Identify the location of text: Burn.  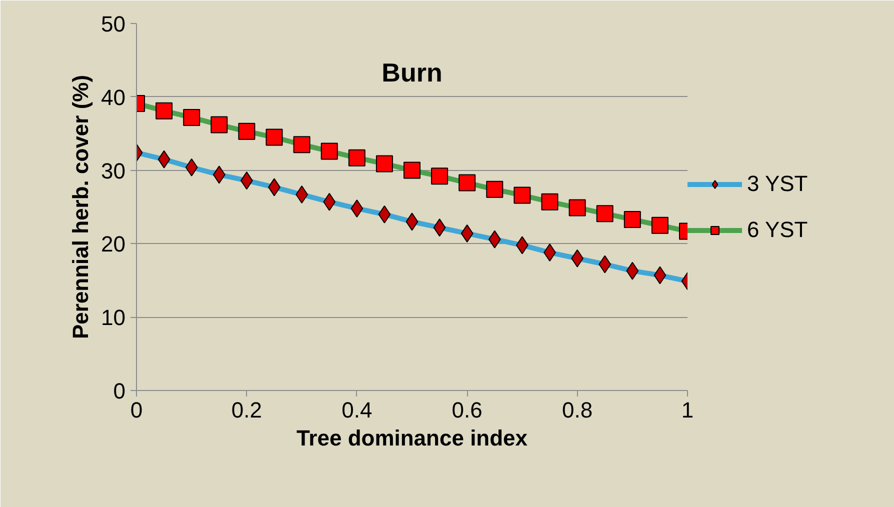
(412, 73).